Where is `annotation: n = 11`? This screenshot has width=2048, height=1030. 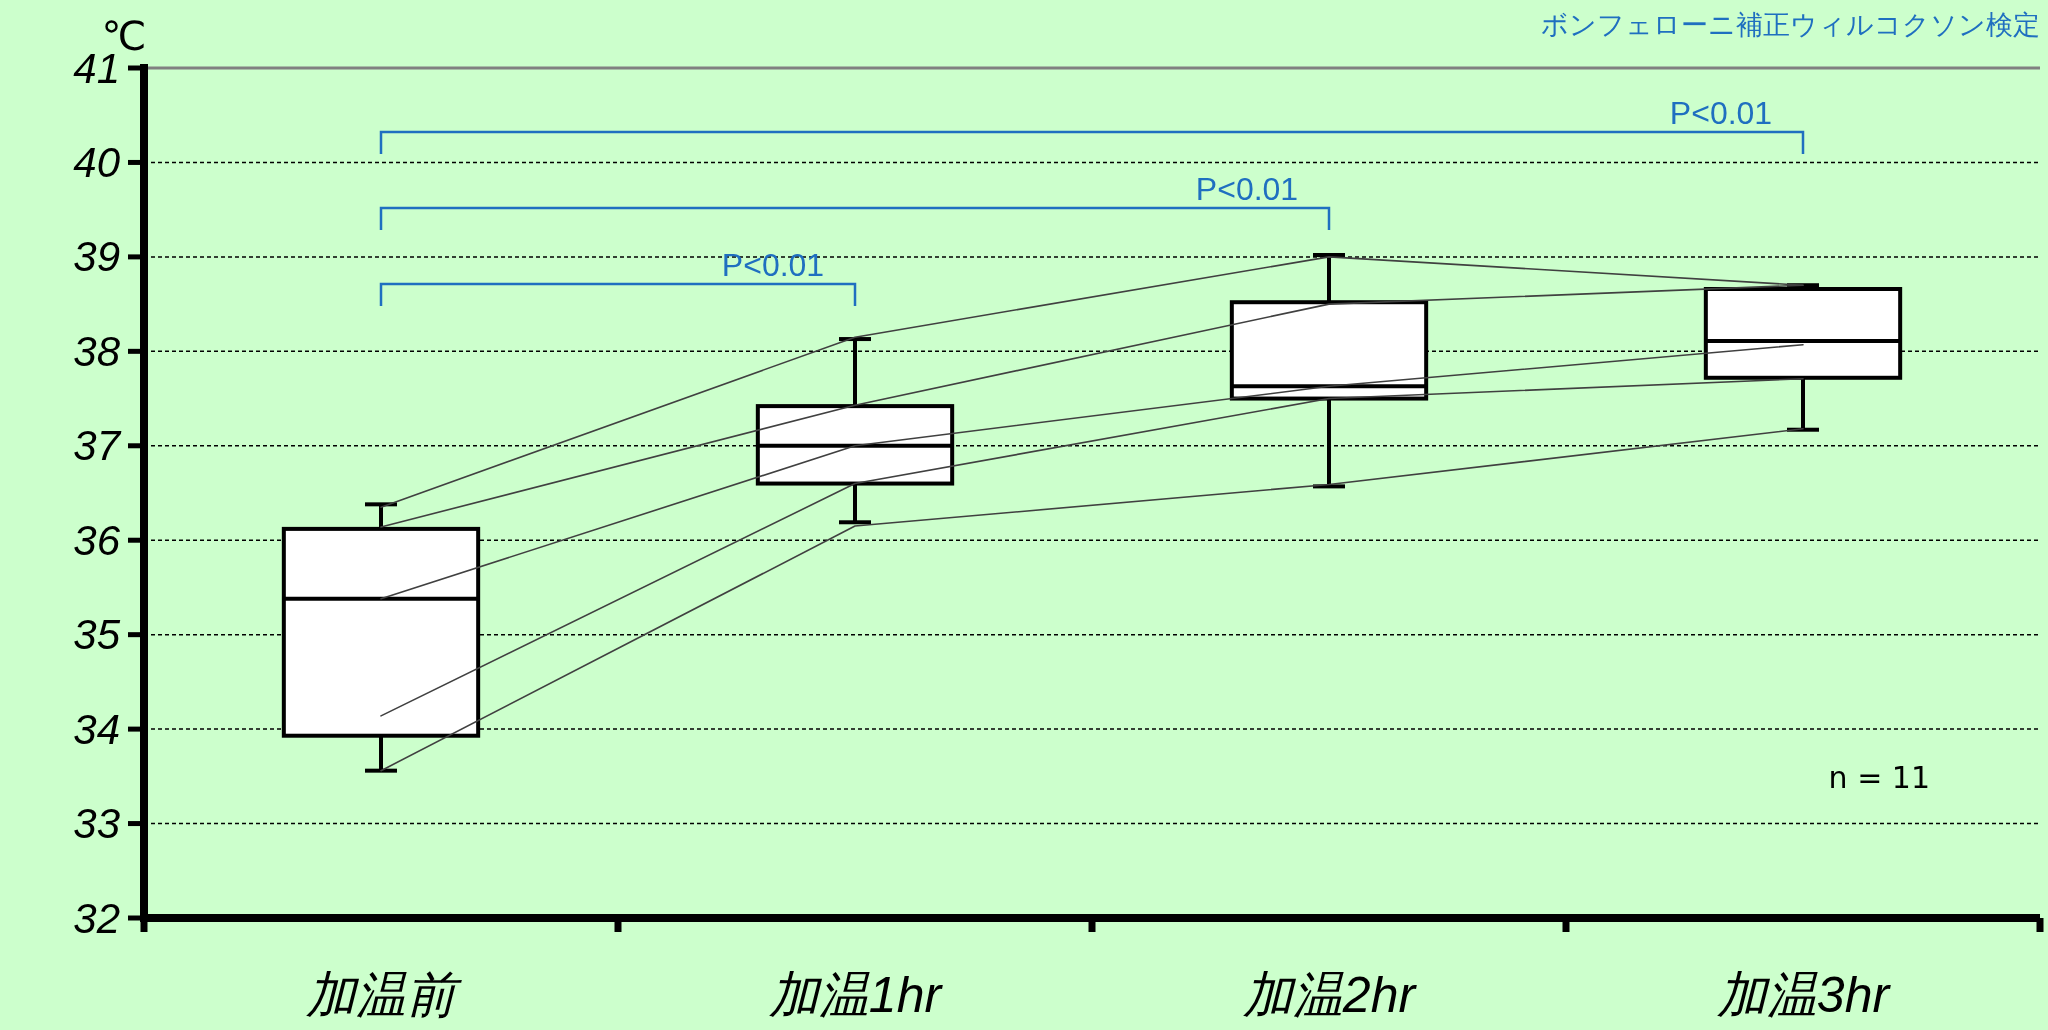
annotation: n = 11 is located at coordinates (1879, 777).